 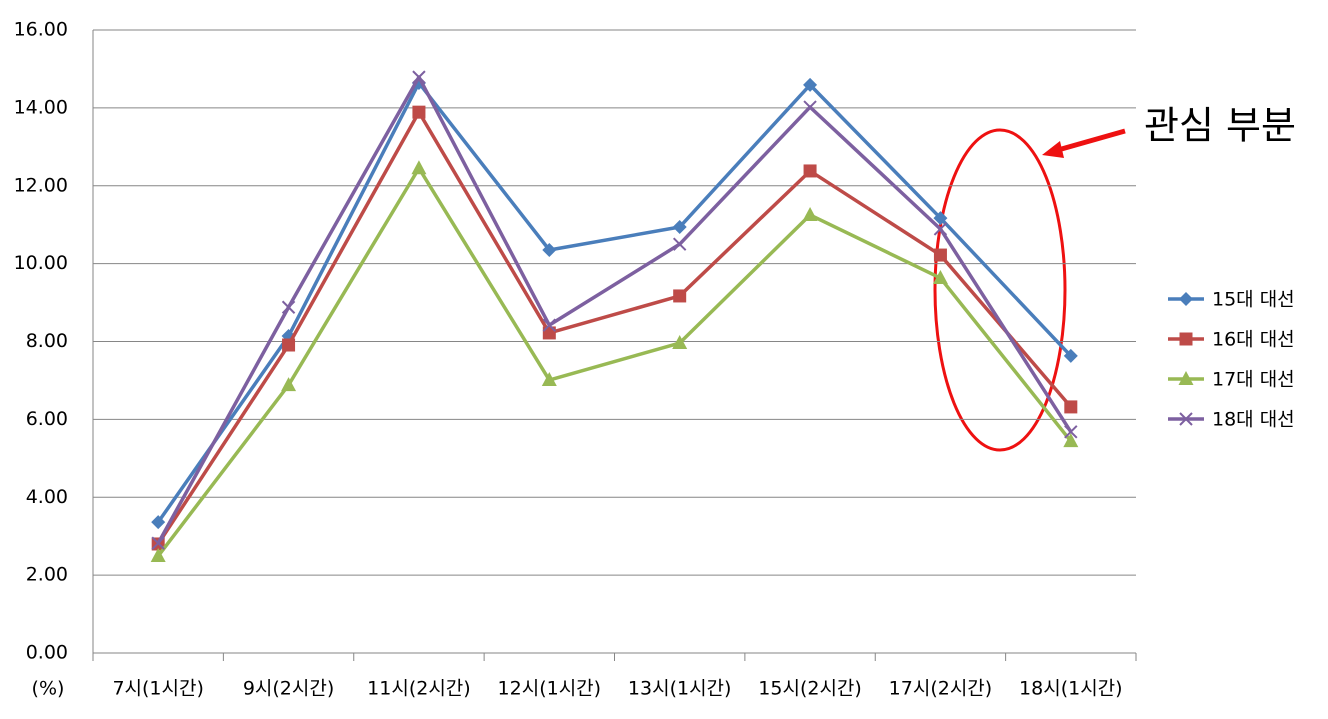 I want to click on y-tick-label: 16.00, so click(x=41, y=30).